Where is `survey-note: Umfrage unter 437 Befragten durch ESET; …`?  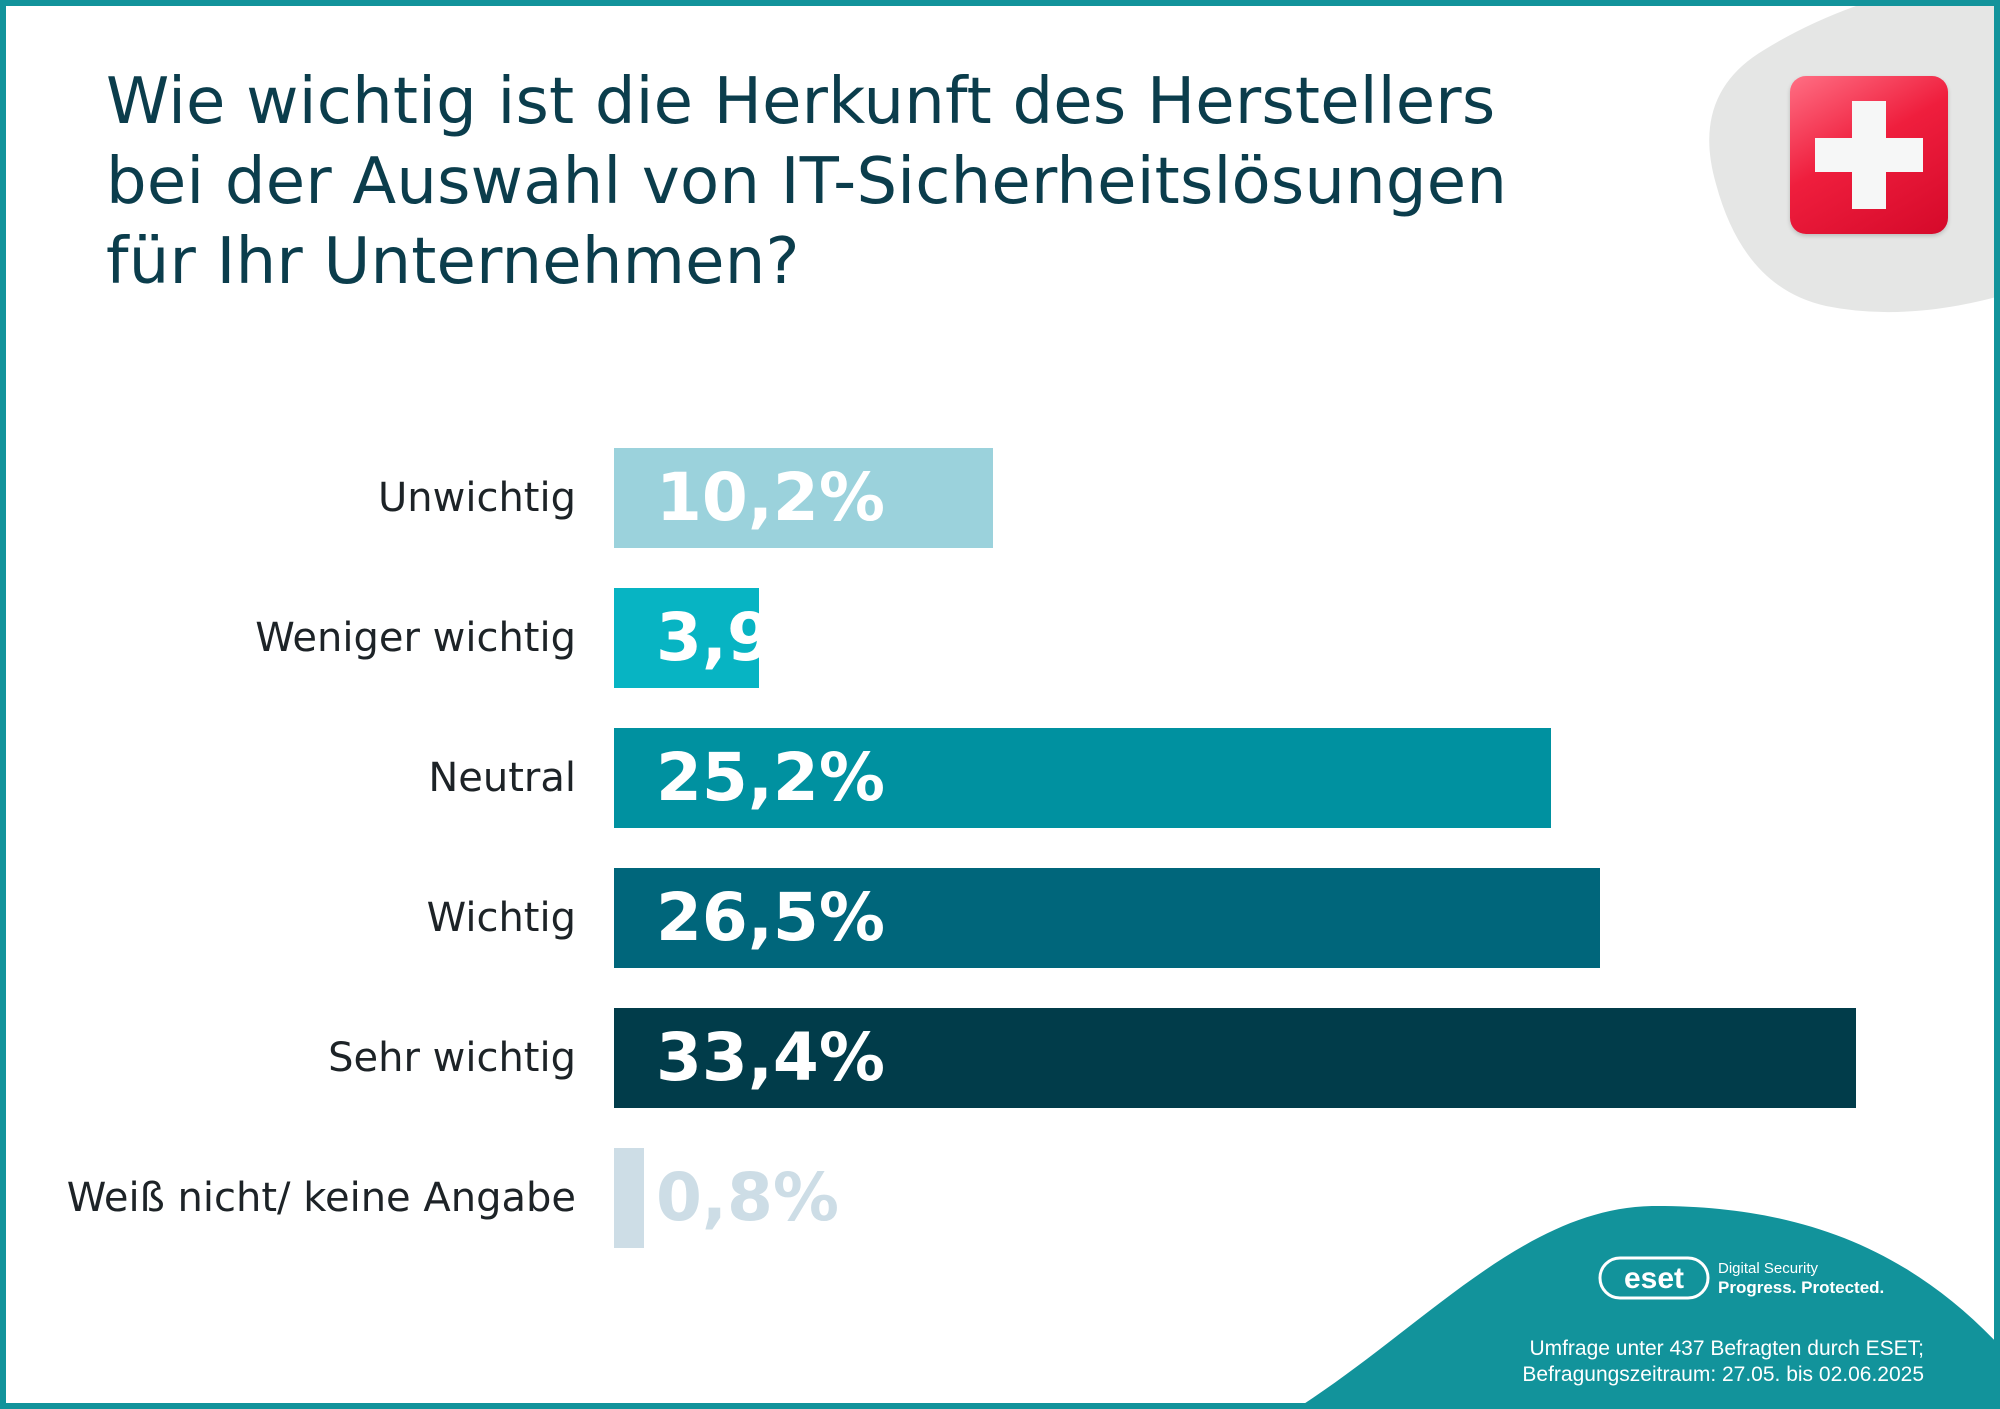
survey-note: Umfrage unter 437 Befragten durch ESET; … is located at coordinates (1723, 1362).